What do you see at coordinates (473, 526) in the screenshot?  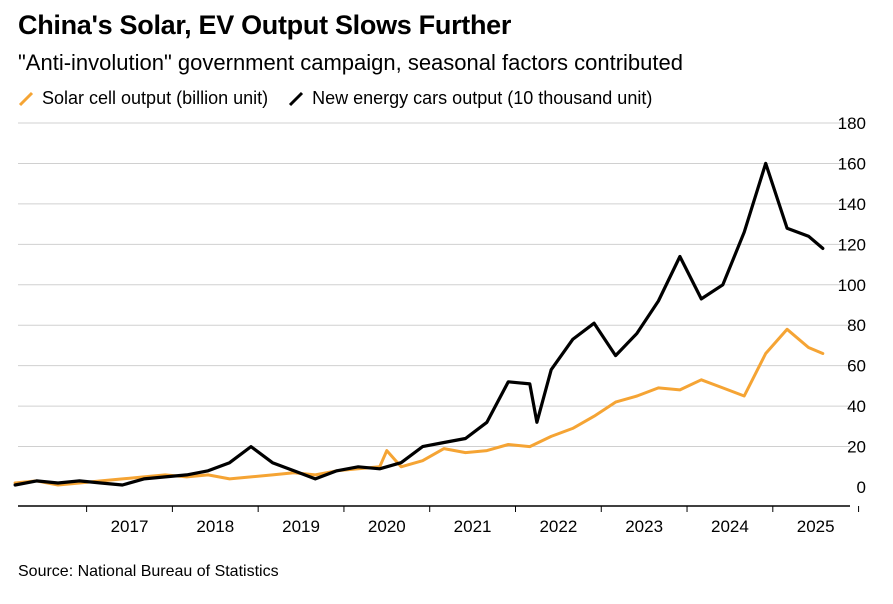 I see `x-tick-label: 2021` at bounding box center [473, 526].